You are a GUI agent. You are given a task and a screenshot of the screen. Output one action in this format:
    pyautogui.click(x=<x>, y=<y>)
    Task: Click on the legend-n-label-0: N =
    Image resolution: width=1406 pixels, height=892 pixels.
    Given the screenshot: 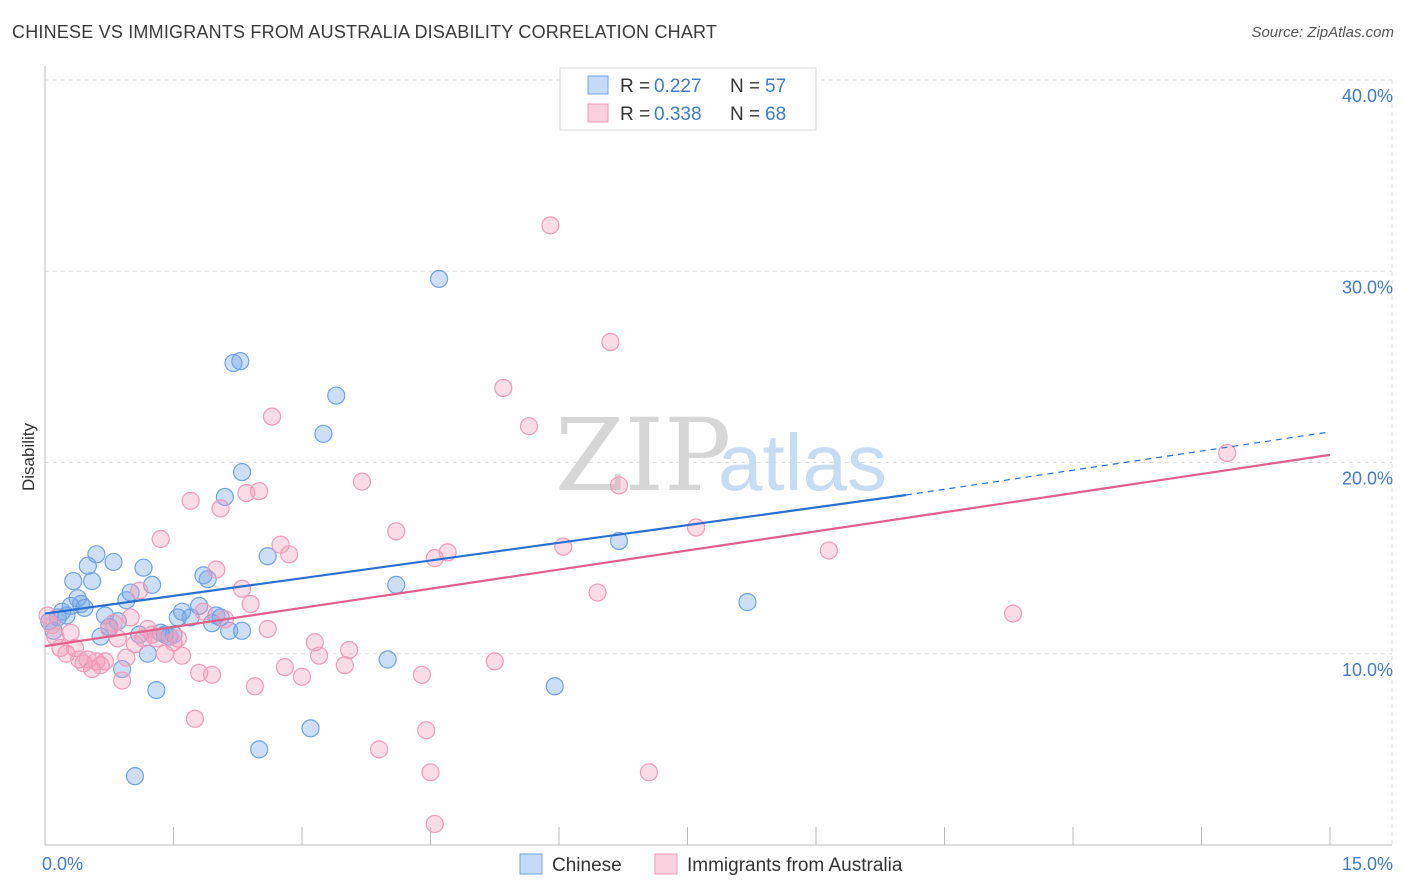 What is the action you would take?
    pyautogui.click(x=745, y=86)
    